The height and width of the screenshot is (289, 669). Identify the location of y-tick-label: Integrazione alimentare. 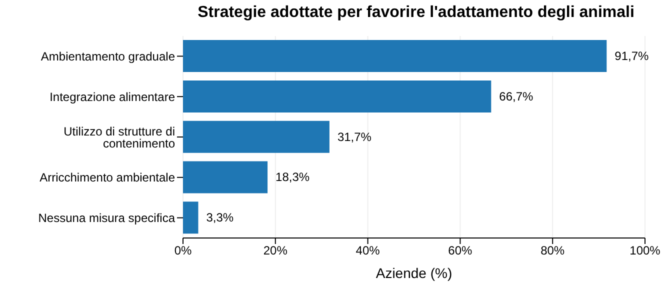
(113, 97).